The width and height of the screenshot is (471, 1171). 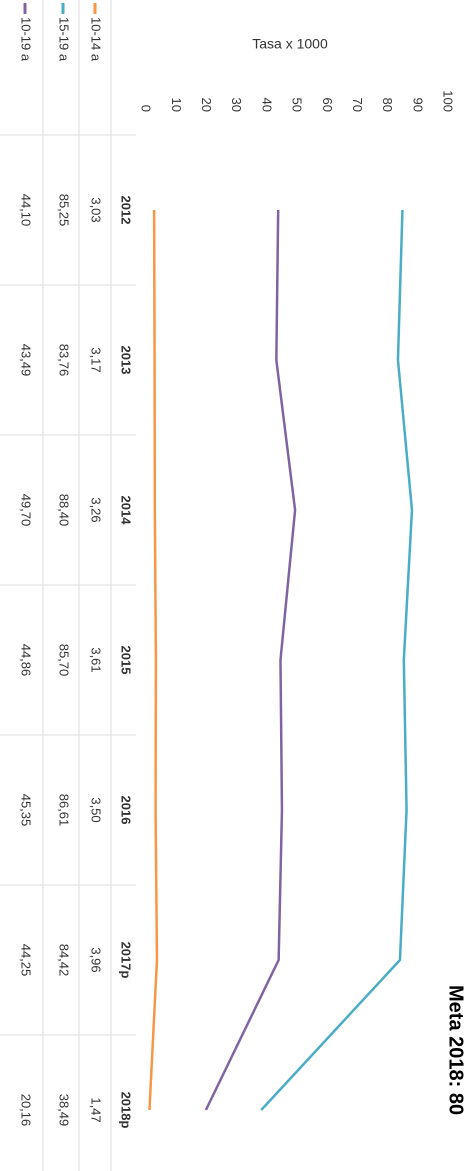 What do you see at coordinates (26, 210) in the screenshot?
I see `data-label: 44,10` at bounding box center [26, 210].